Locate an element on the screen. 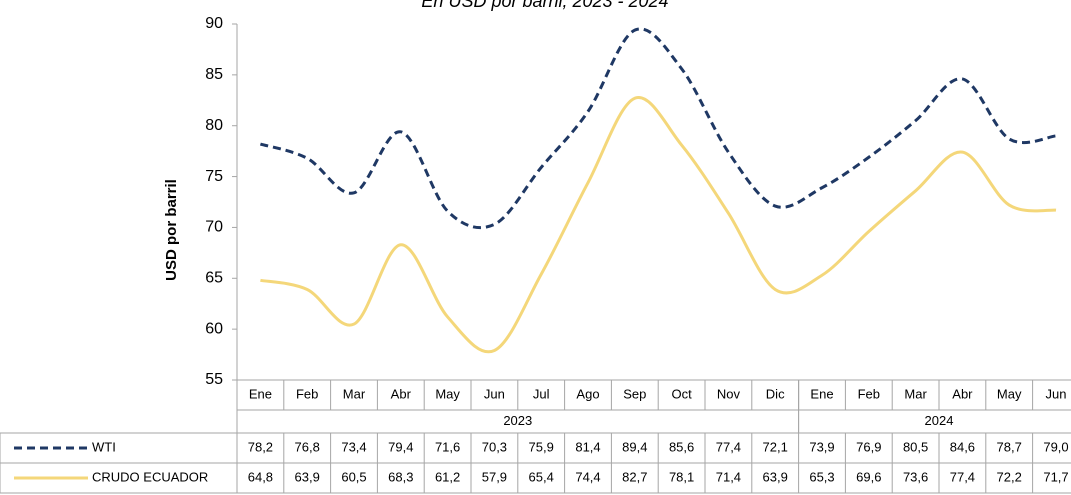 This screenshot has width=1071, height=495. data-label: 73,6 is located at coordinates (915, 476).